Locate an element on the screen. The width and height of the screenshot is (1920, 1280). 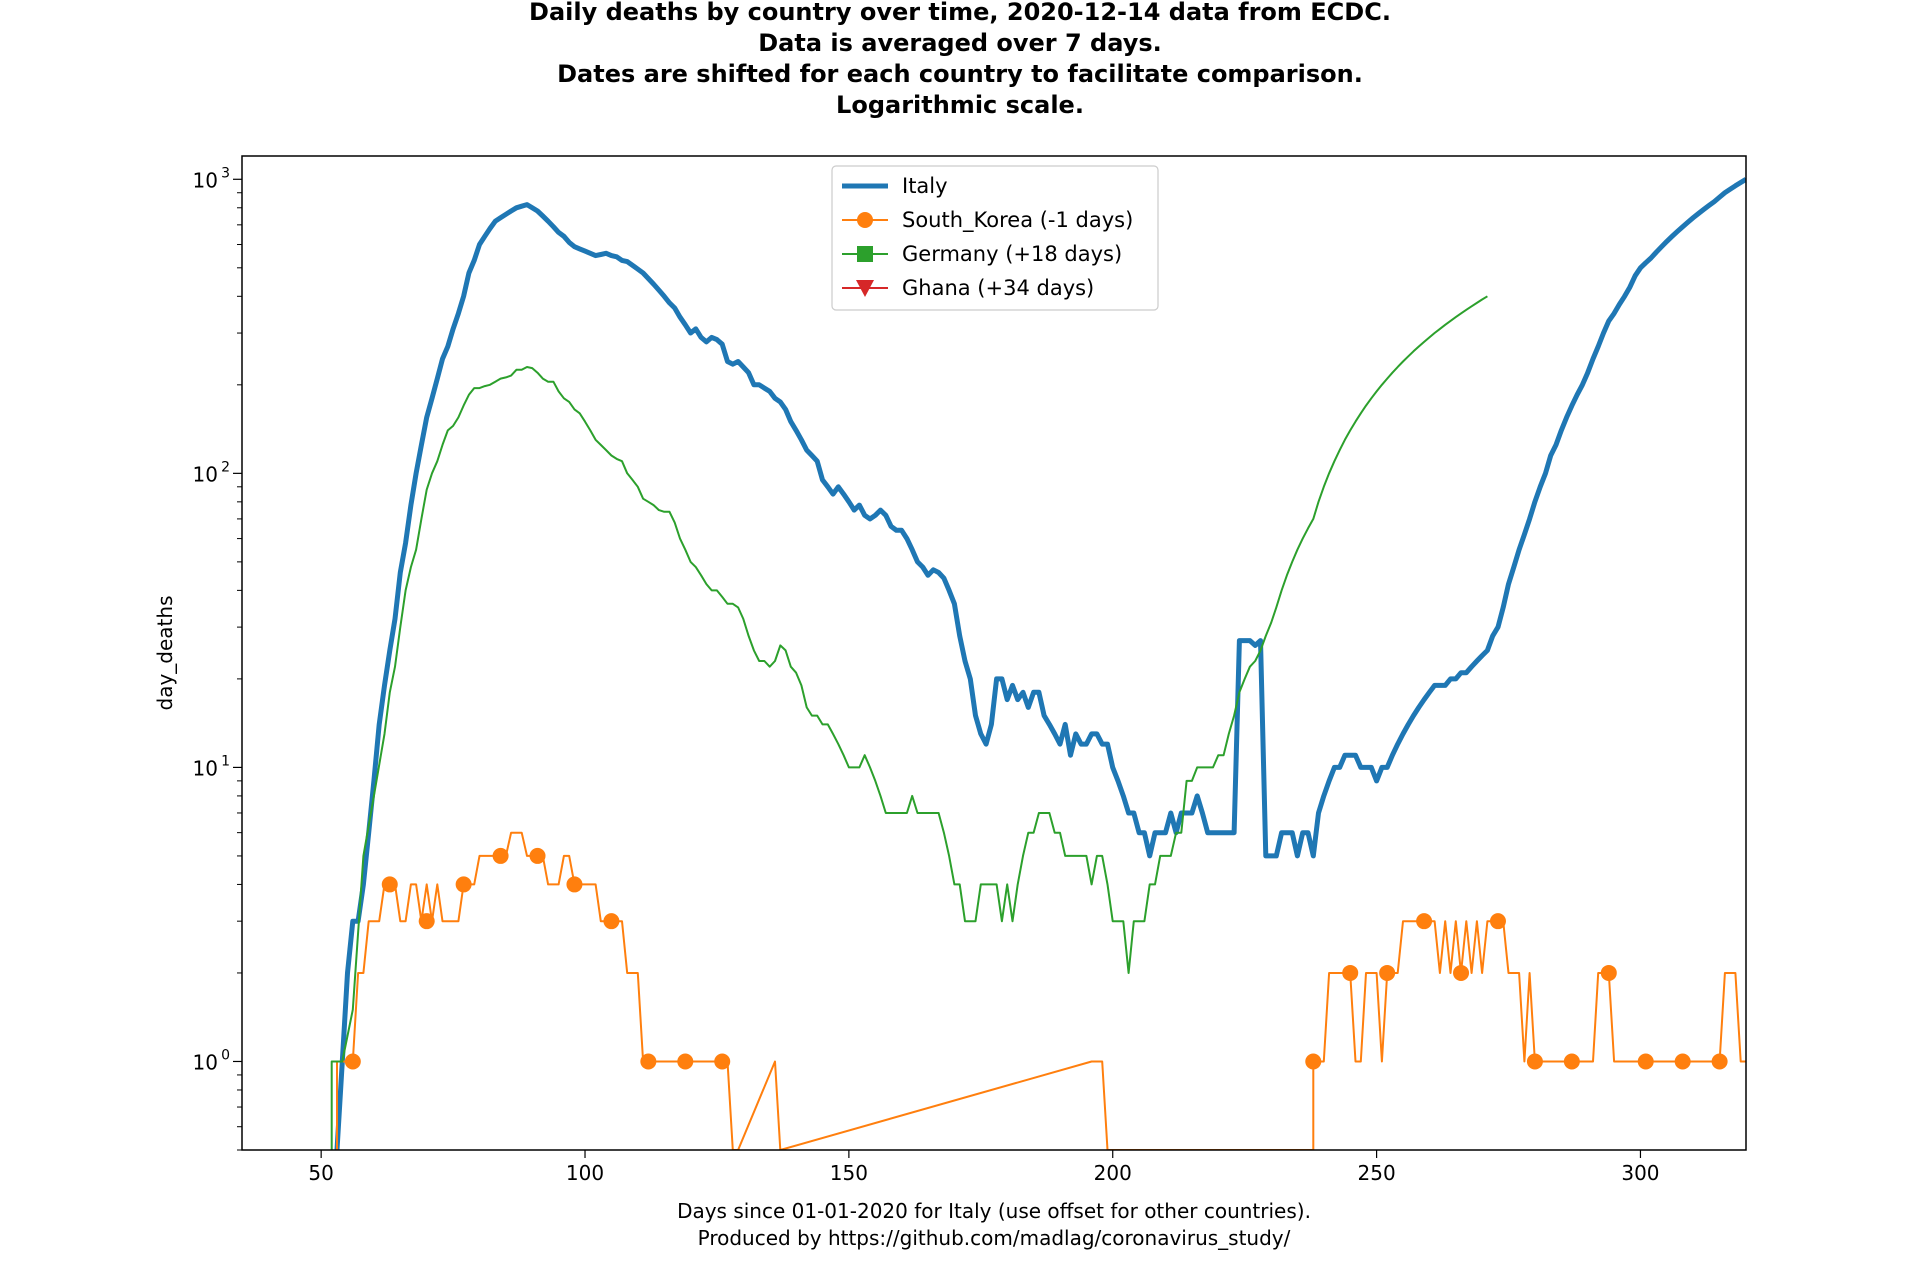
legend-box is located at coordinates (995, 238).